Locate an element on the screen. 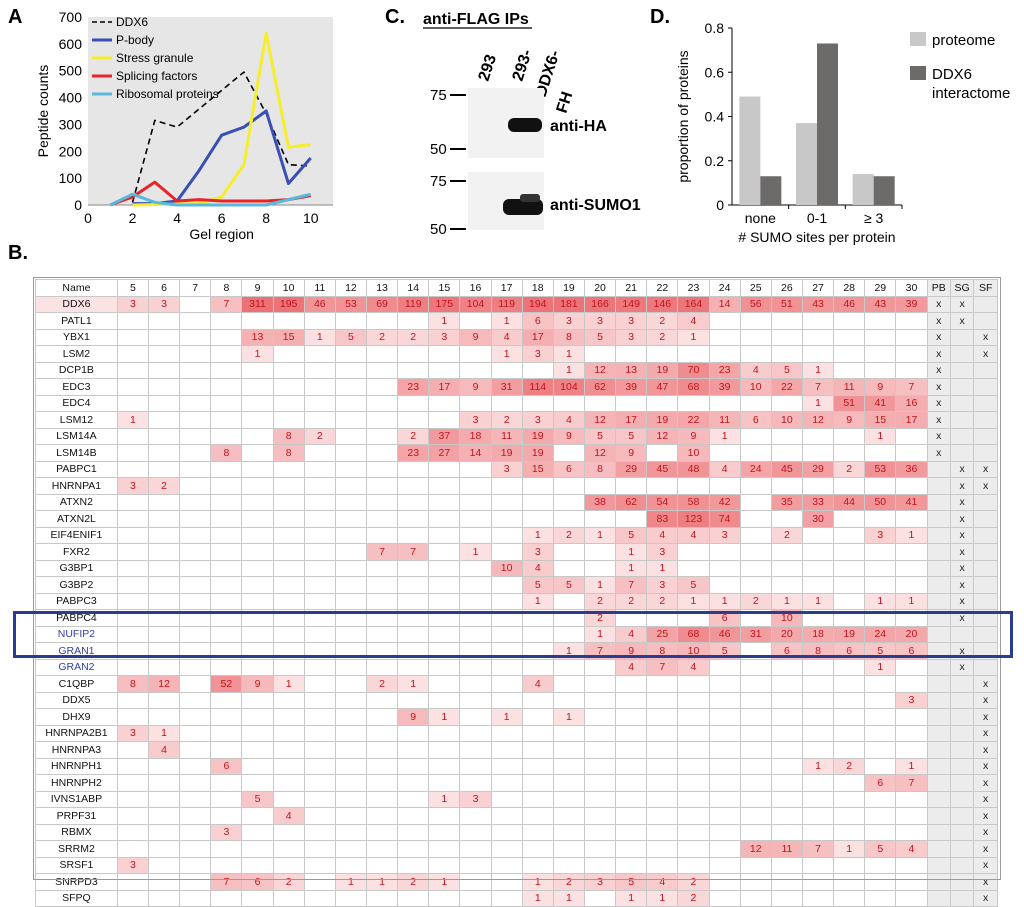  header-region: 30 is located at coordinates (911, 288).